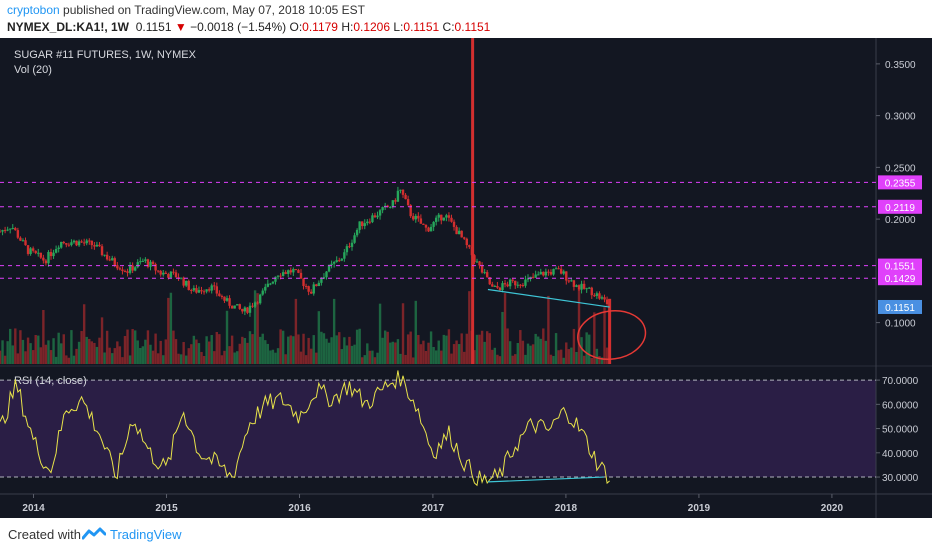 This screenshot has height=550, width=932. Describe the element at coordinates (33, 10) in the screenshot. I see `author-link: cryptobon` at that location.